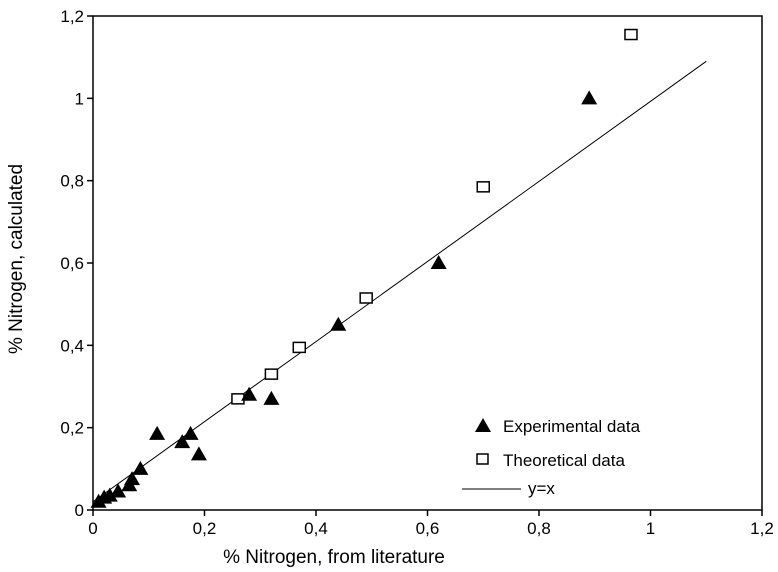 The width and height of the screenshot is (778, 572). I want to click on y-axis-title: % Nitrogen, calculated, so click(16, 259).